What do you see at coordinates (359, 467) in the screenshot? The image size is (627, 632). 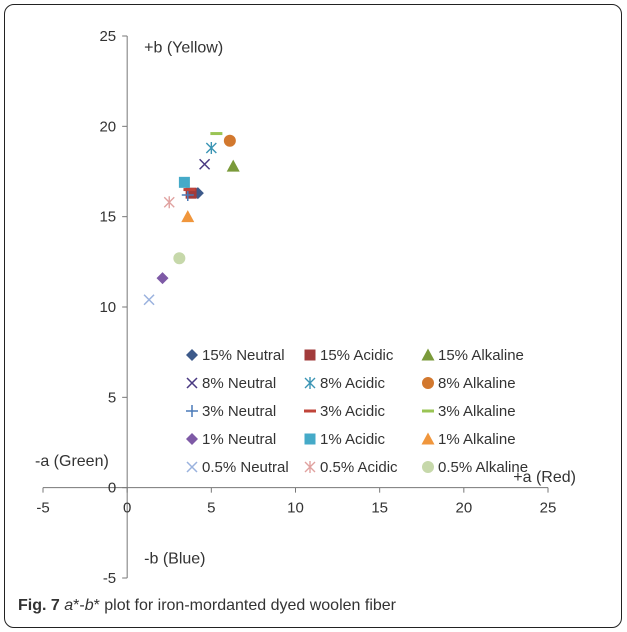 I see `legend-label: 0.5% Acidic` at bounding box center [359, 467].